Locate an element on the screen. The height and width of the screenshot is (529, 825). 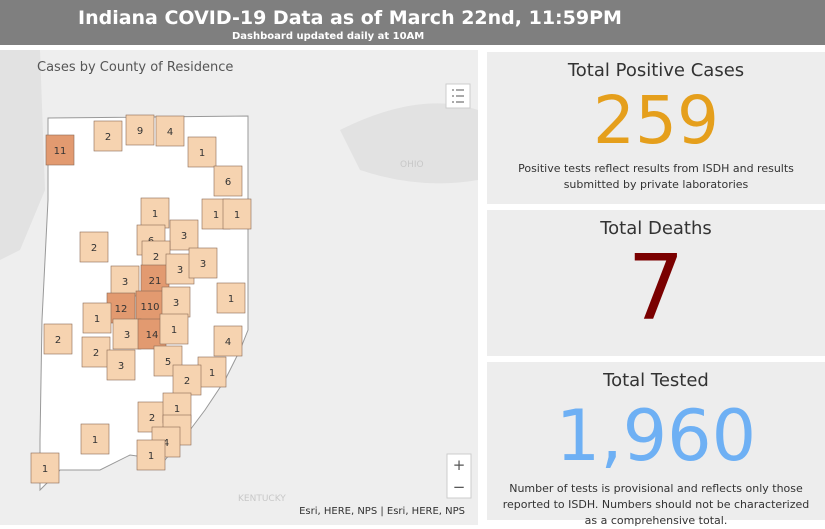
county-count: 5 is located at coordinates (168, 362).